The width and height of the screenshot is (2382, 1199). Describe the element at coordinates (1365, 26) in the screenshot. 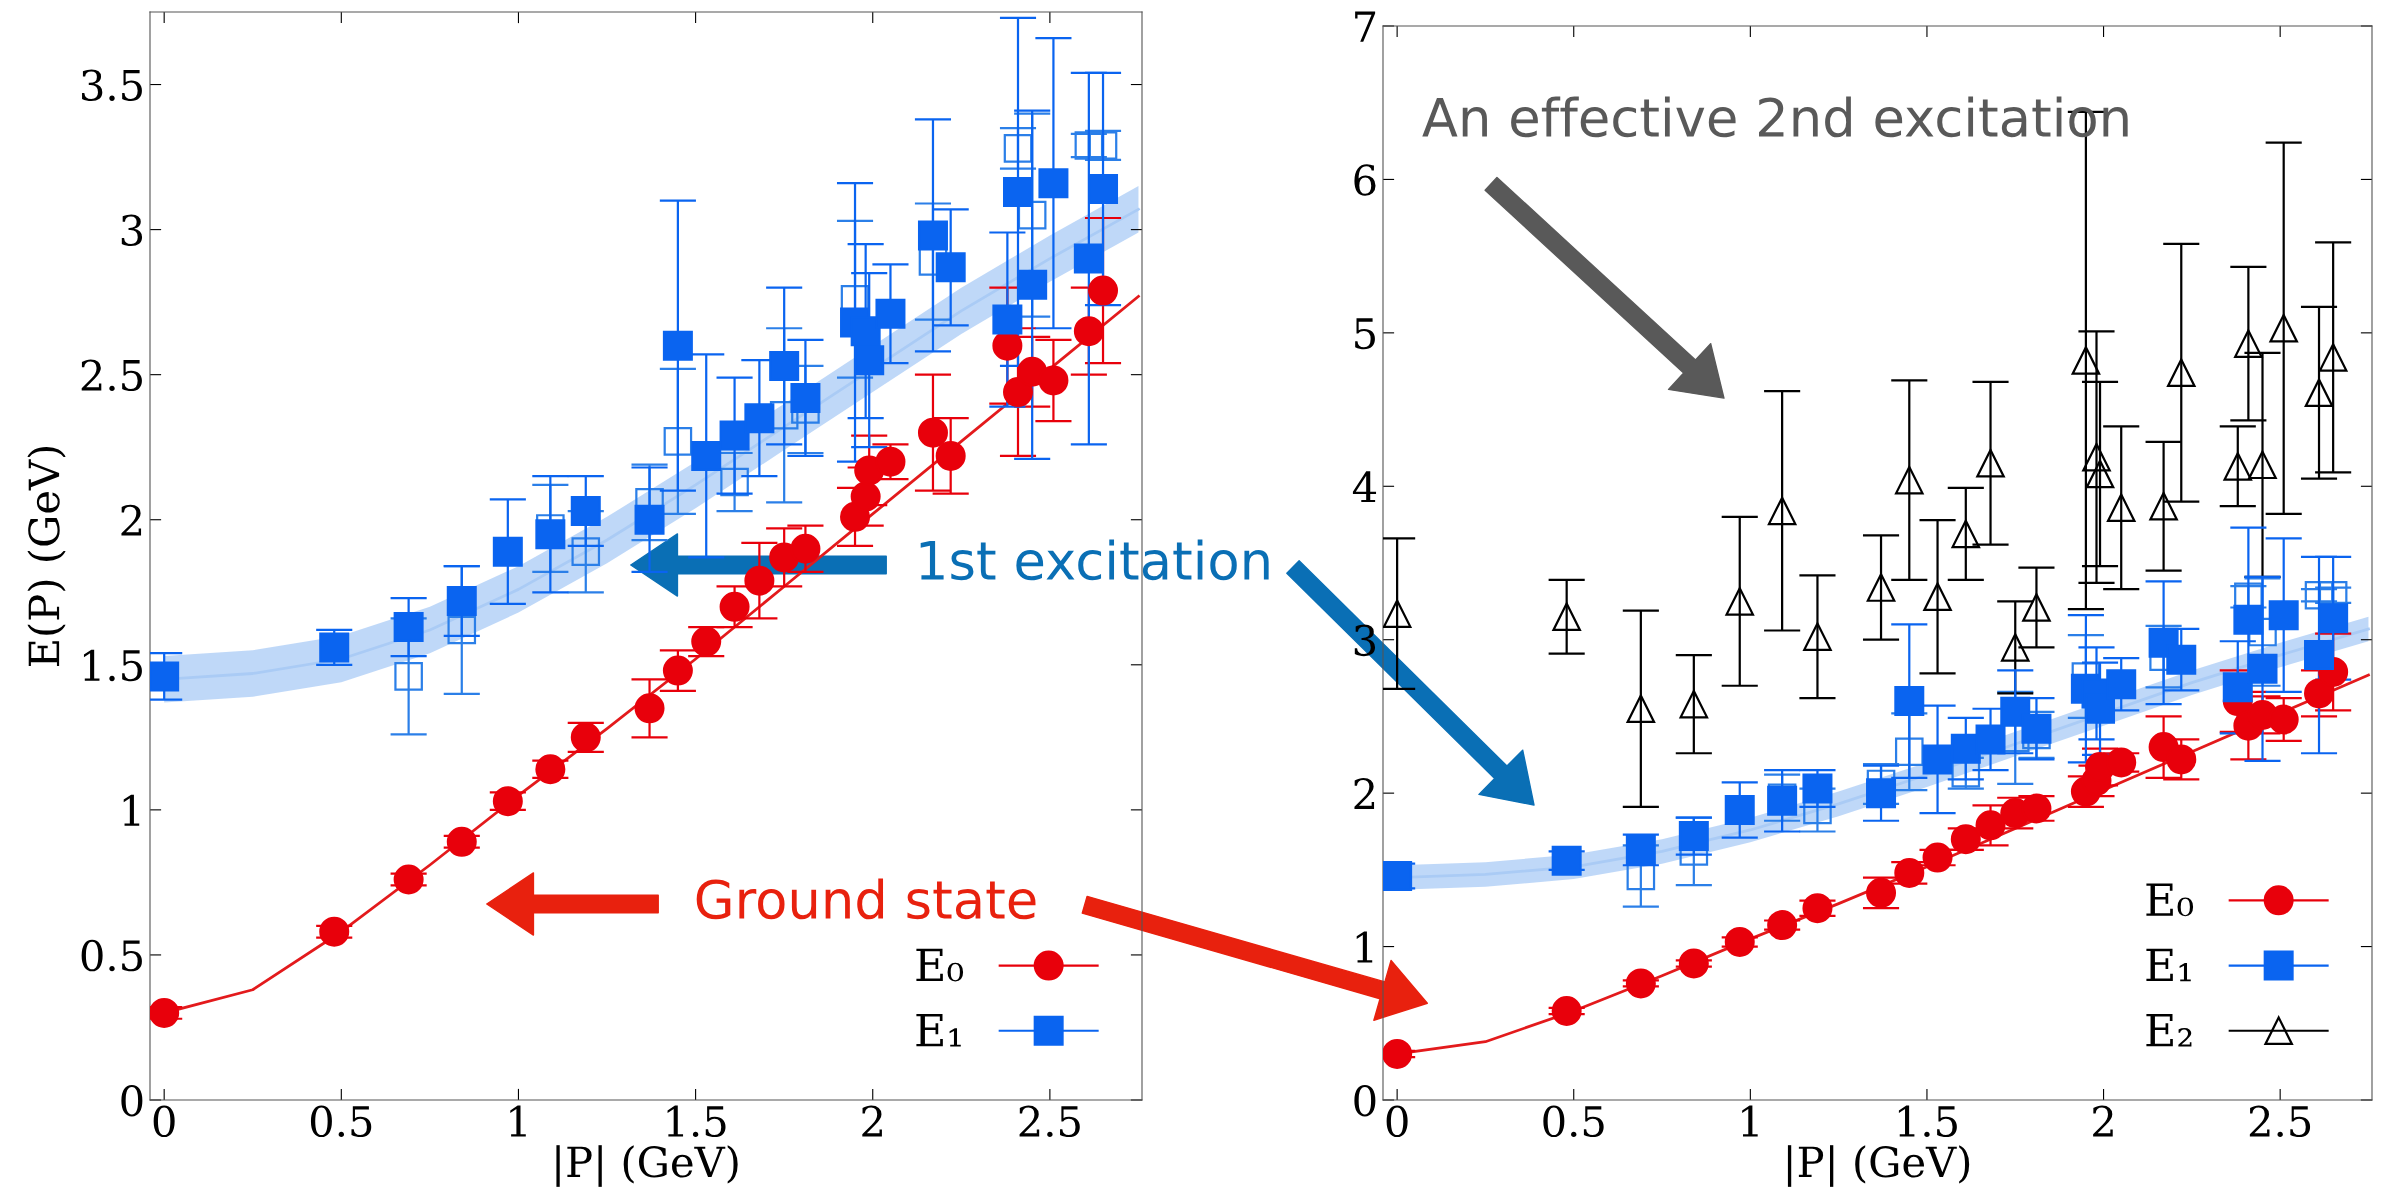

I see `y-tick-label: 7` at that location.